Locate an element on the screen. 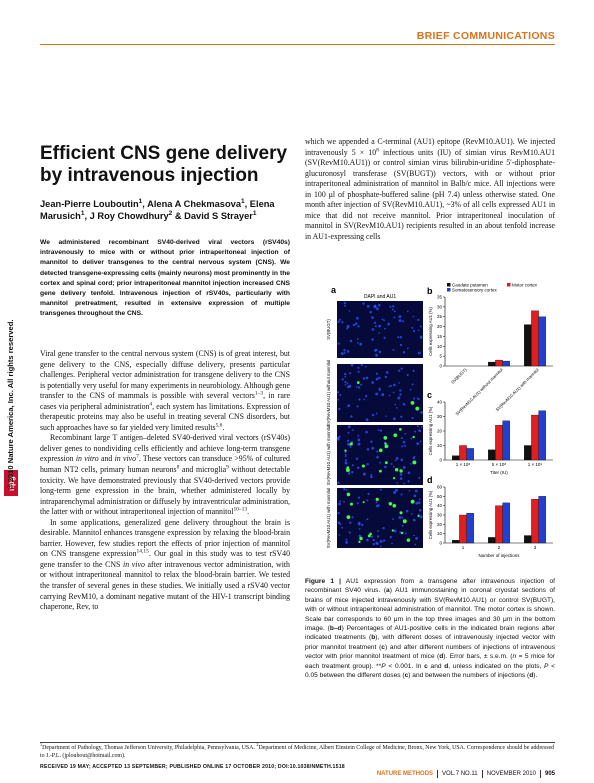  section-header: BRIEF COMMUNICATIONS is located at coordinates (485, 36).